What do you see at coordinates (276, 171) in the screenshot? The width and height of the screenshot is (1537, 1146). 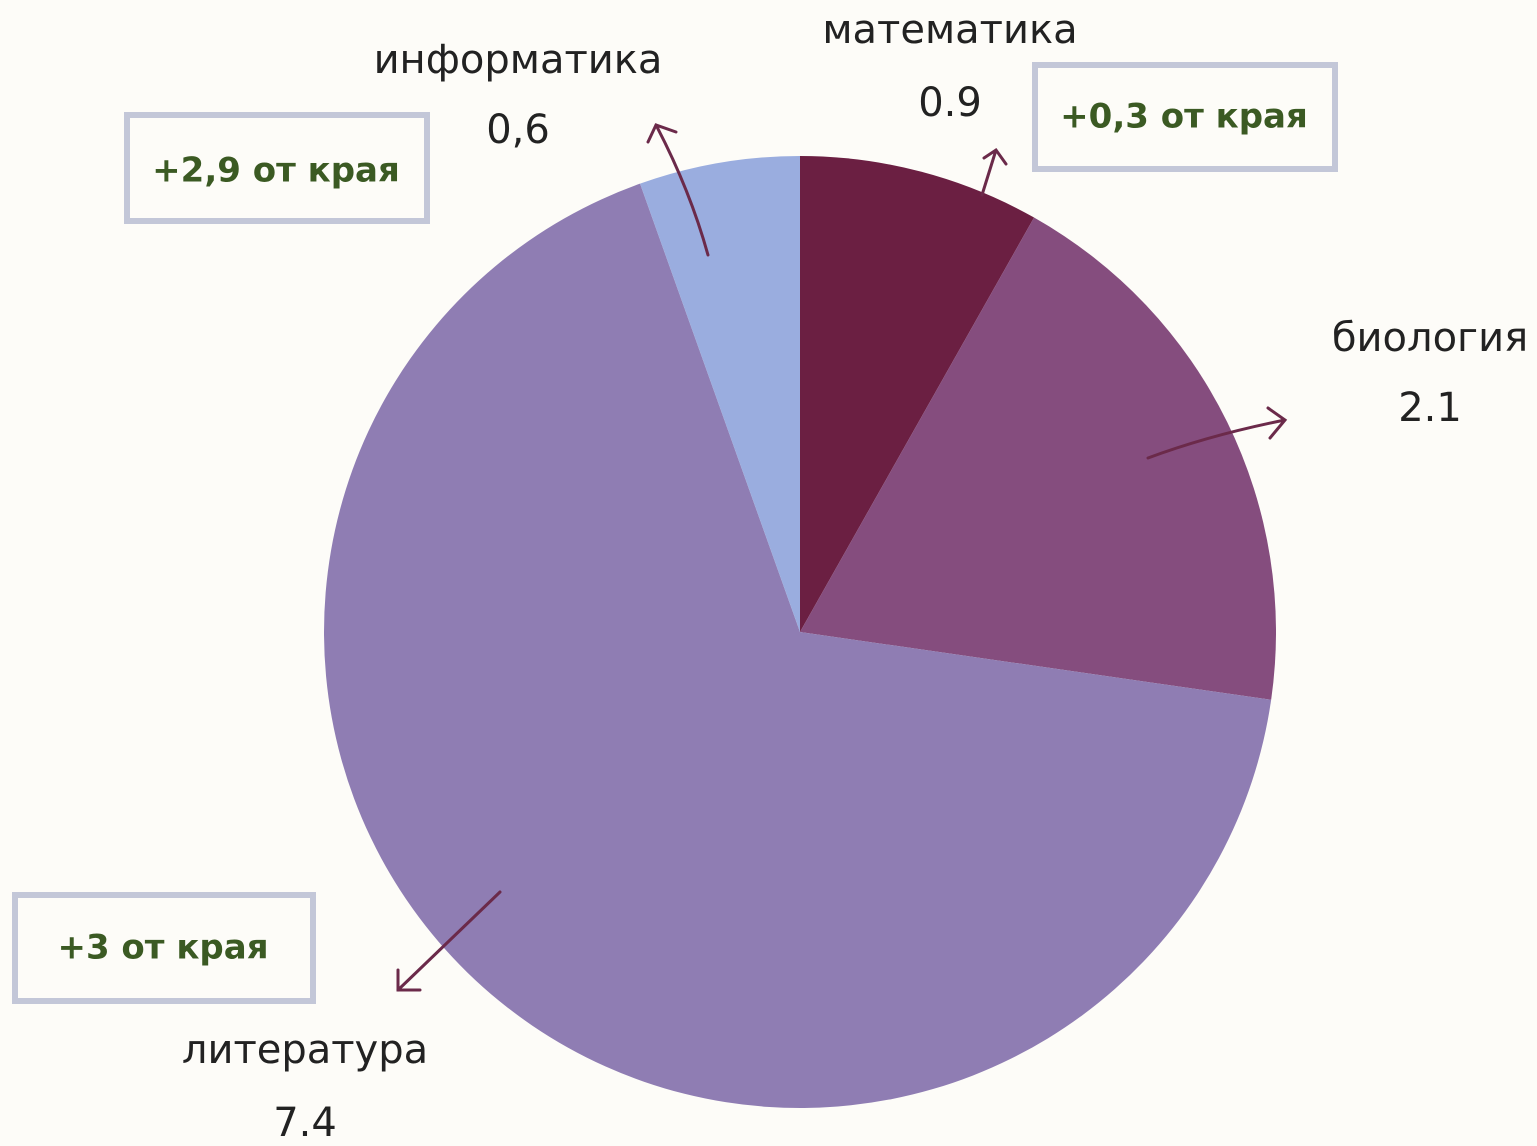 I see `annotation: +2,9 от края` at bounding box center [276, 171].